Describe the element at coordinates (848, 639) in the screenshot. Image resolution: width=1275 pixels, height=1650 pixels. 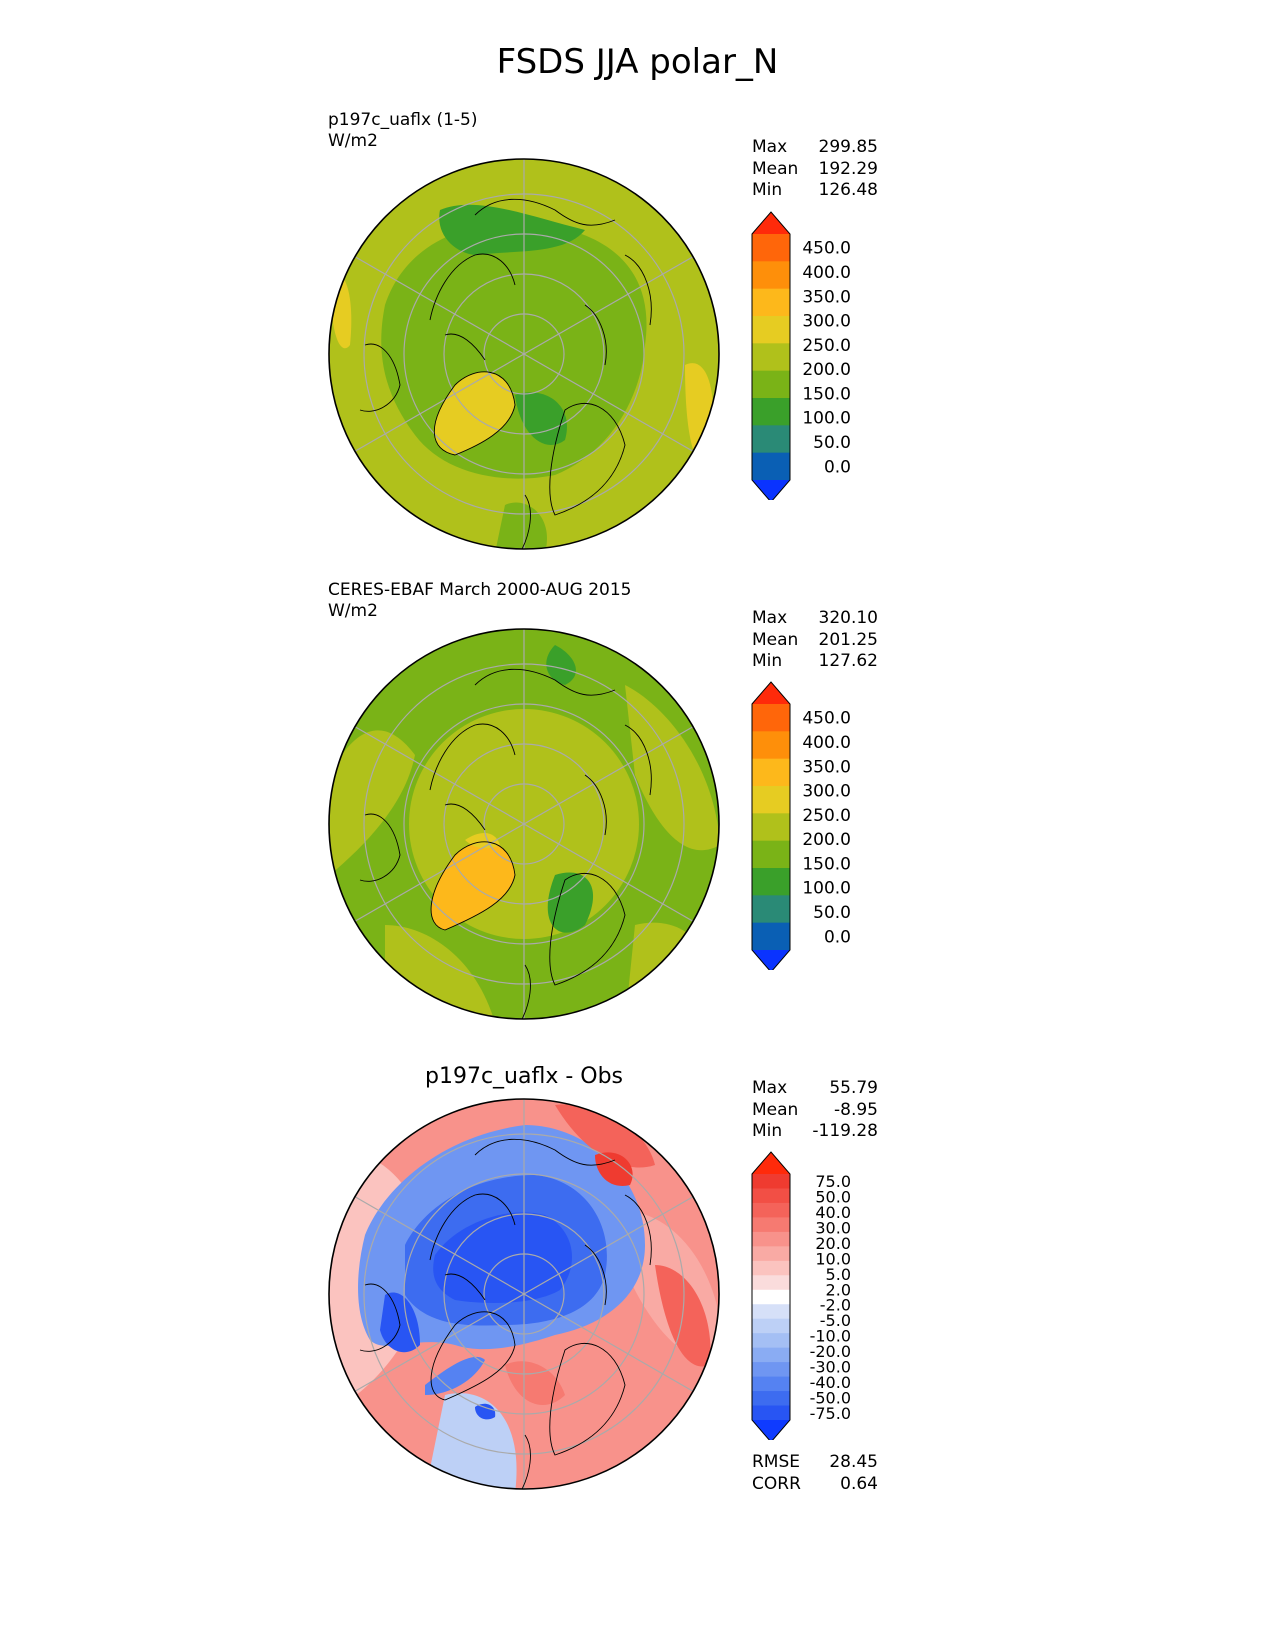
I see `panel-2-mean-value: 201.25` at that location.